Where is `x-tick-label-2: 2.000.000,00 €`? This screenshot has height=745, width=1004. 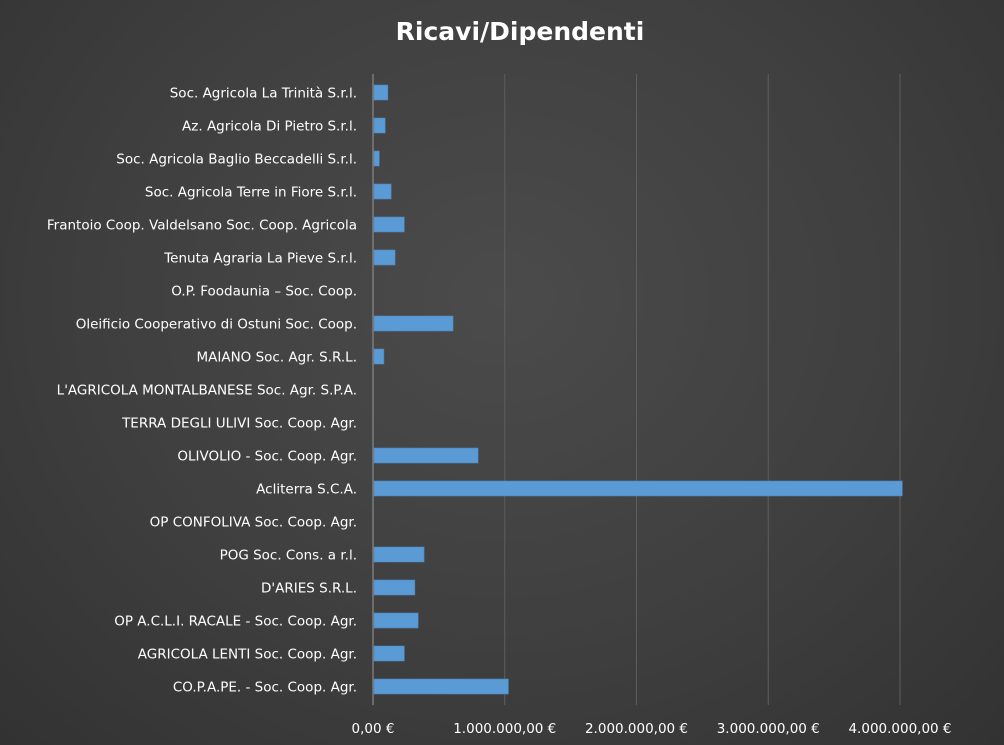 x-tick-label-2: 2.000.000,00 € is located at coordinates (636, 729).